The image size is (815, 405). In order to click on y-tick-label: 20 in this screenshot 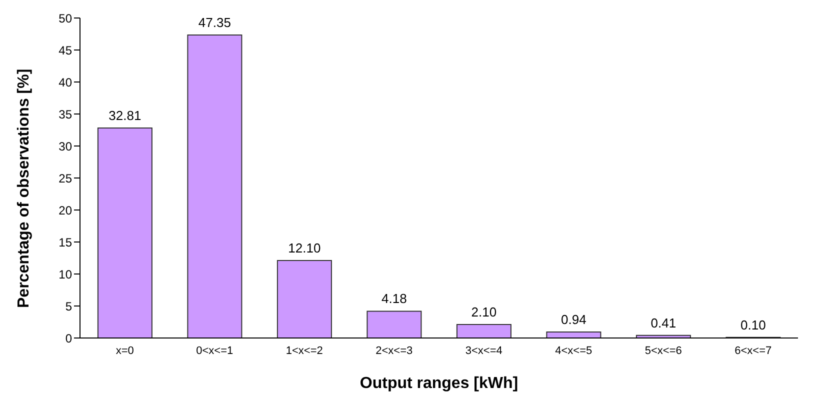, I will do `click(65, 210)`.